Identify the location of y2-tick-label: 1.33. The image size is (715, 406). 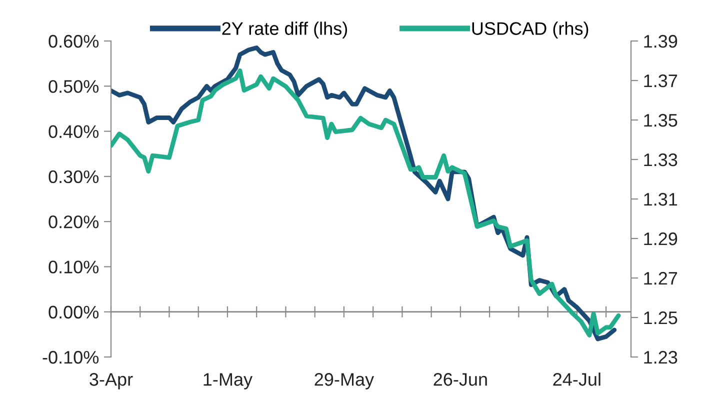
(661, 159).